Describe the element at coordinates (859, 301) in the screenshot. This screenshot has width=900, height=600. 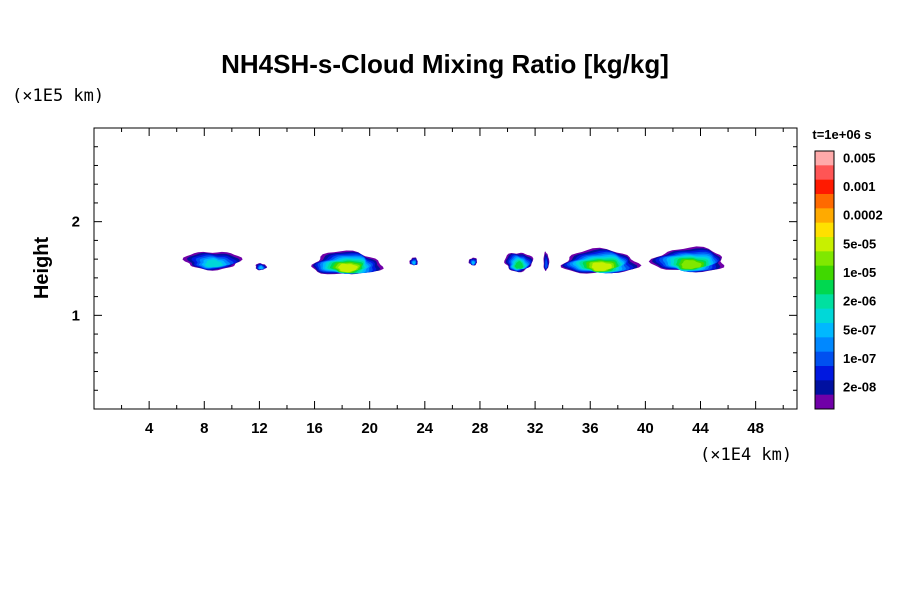
I see `colorbar-label: 2e-06` at that location.